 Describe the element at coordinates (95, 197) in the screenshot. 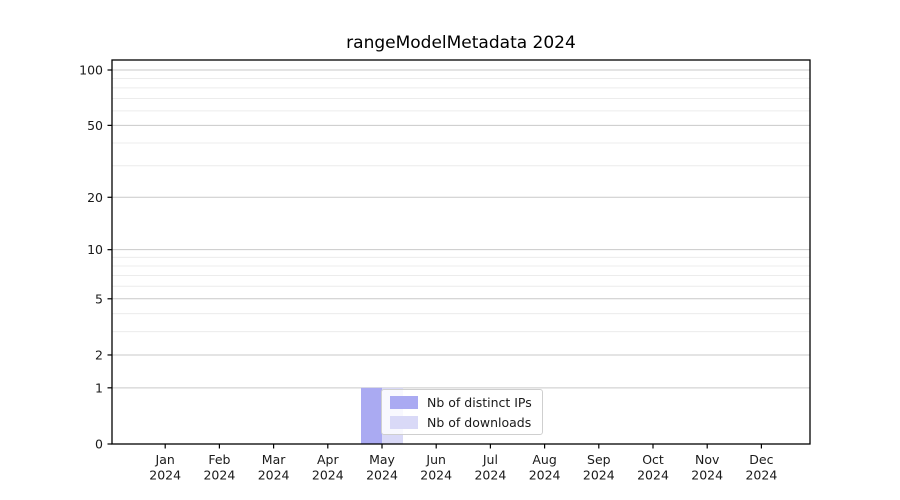

I see `y-tick-label: 20` at that location.